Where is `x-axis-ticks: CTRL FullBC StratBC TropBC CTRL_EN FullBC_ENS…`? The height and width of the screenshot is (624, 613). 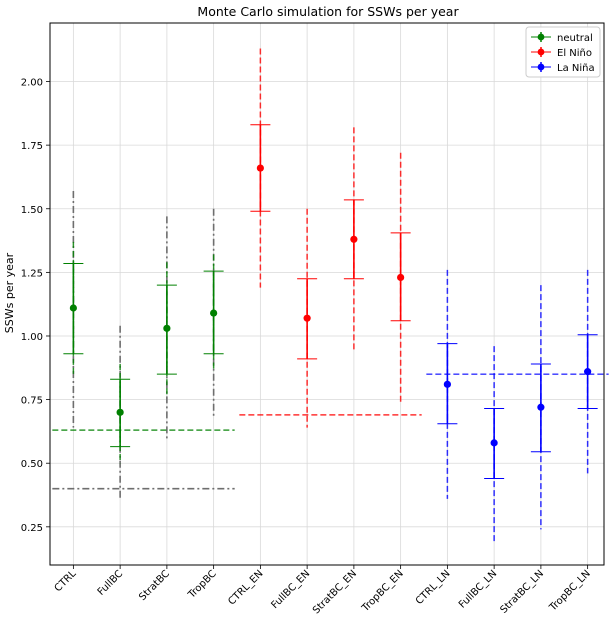 x-axis-ticks: CTRL FullBC StratBC TropBC CTRL_EN FullBC_ENS… is located at coordinates (323, 590).